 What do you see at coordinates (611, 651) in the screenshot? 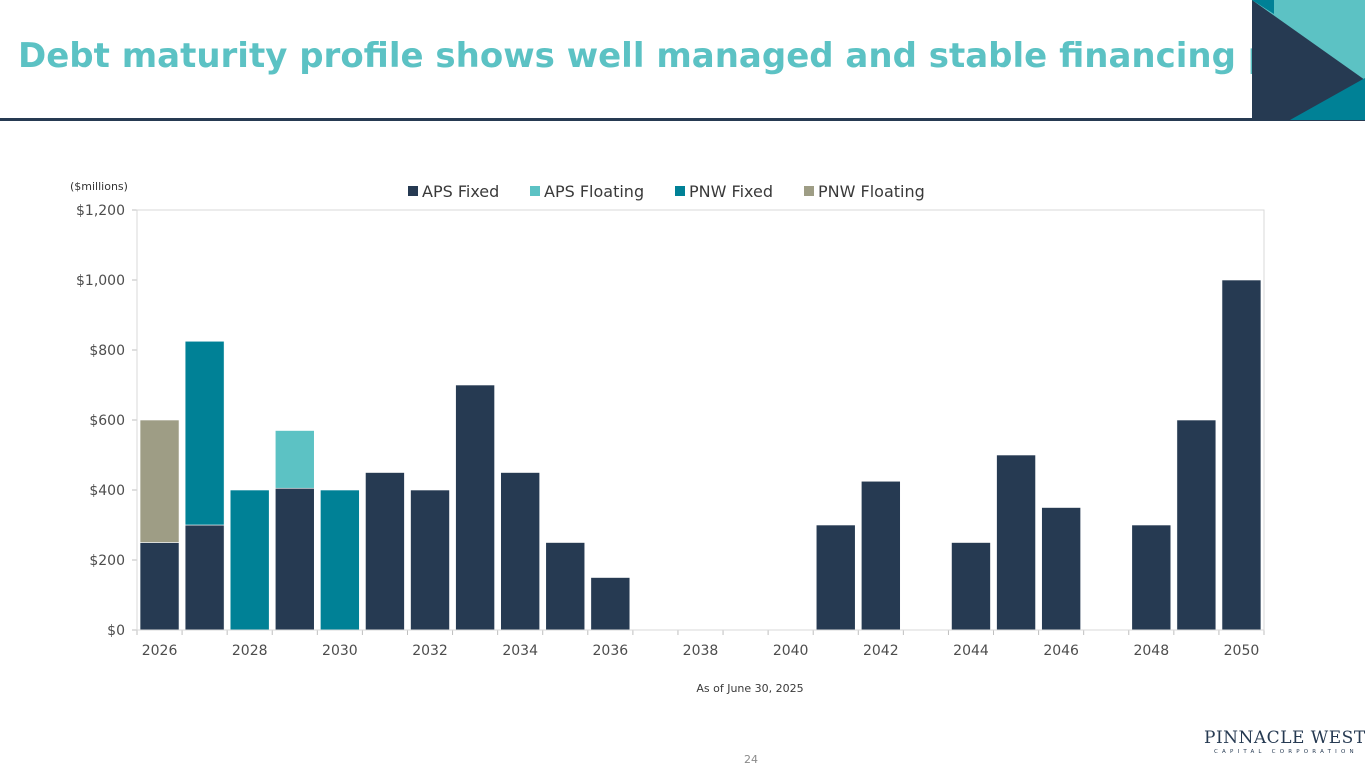
I see `x-tick-label: 2036` at bounding box center [611, 651].